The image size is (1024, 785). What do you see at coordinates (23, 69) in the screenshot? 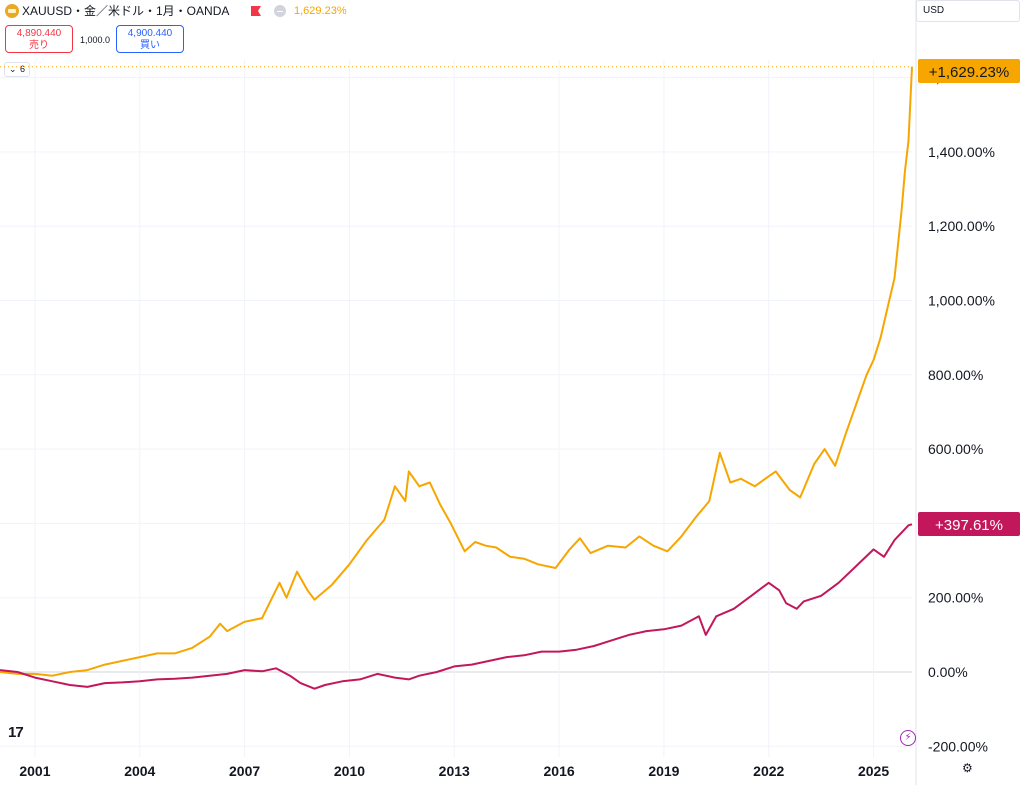
I see `indicators-count: 6` at bounding box center [23, 69].